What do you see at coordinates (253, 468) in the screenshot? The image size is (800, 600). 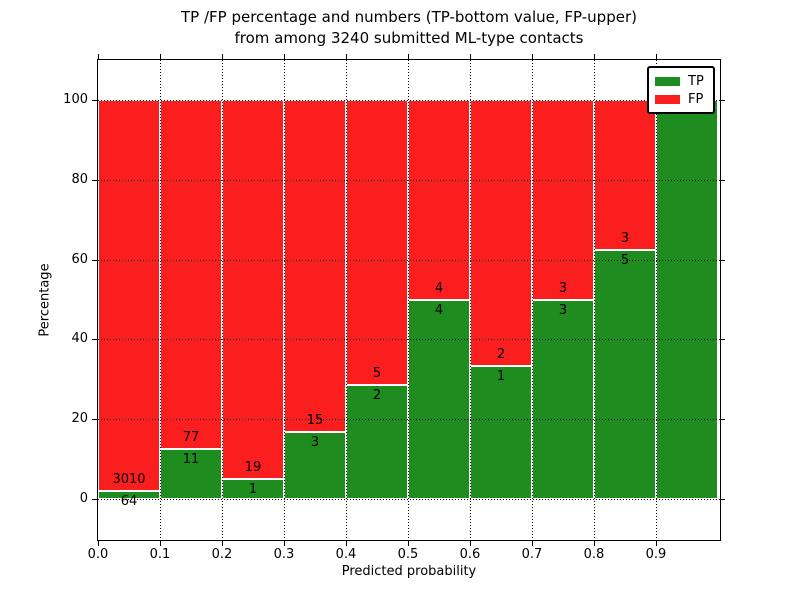 I see `fp-count-label: 19` at bounding box center [253, 468].